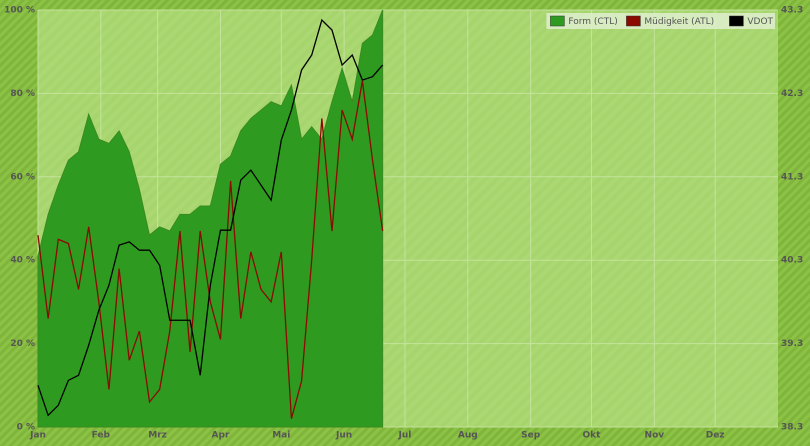 This screenshot has height=446, width=810. Describe the element at coordinates (221, 436) in the screenshot. I see `x-tick-label: Apr` at that location.